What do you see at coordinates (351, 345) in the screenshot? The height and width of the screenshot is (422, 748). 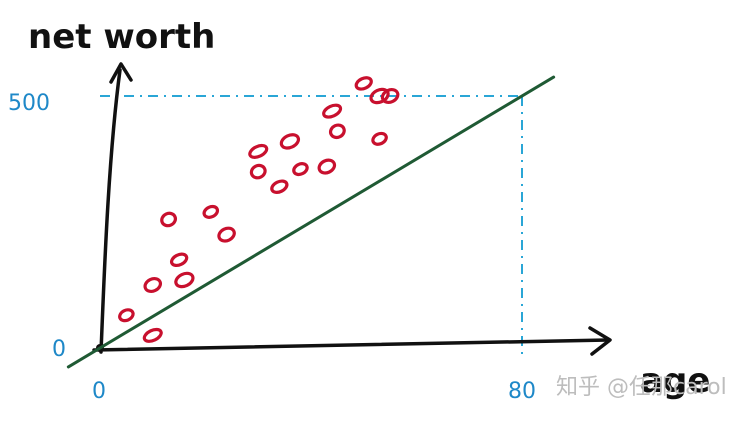 I see `x-axis-line` at bounding box center [351, 345].